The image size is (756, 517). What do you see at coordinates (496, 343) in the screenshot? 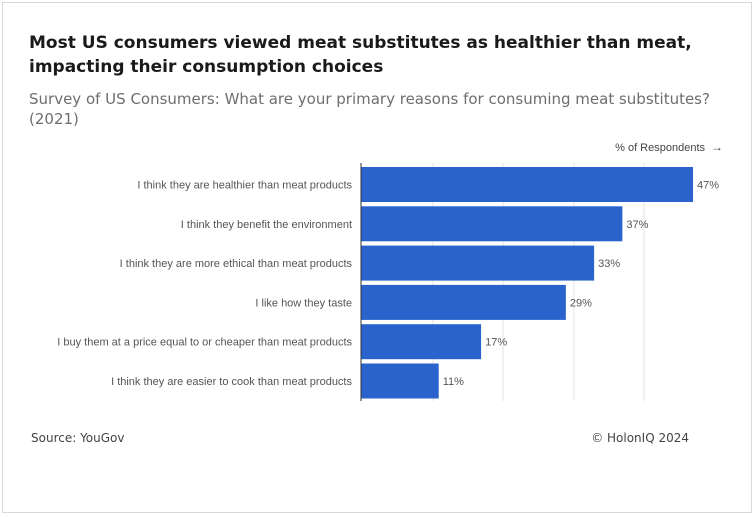
I see `value-label: 17%` at bounding box center [496, 343].